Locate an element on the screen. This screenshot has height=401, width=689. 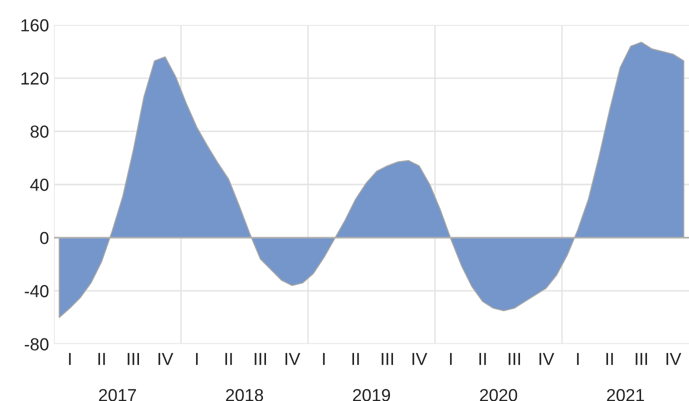
y-tick-label: 160 is located at coordinates (35, 25).